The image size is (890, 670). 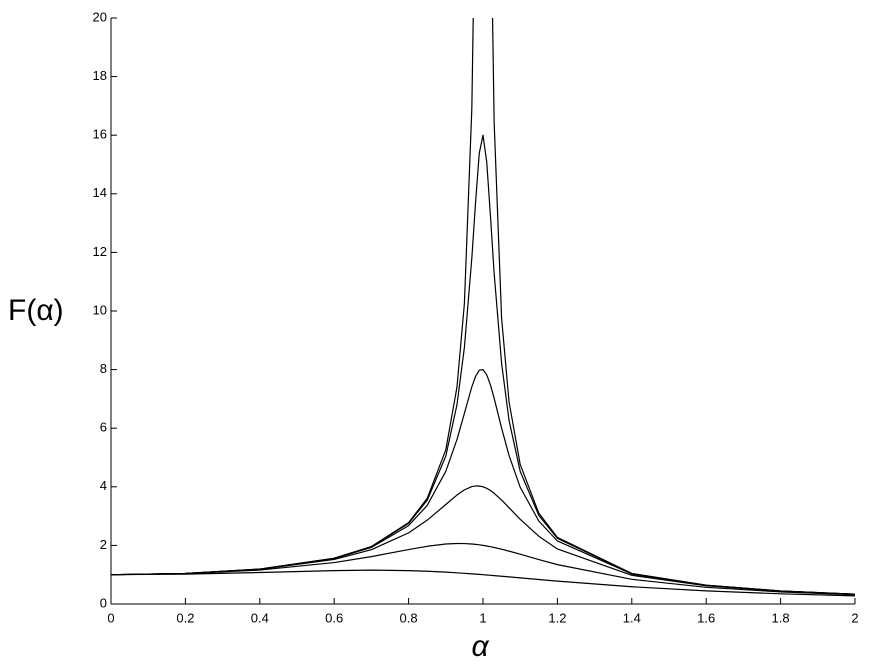 What do you see at coordinates (632, 617) in the screenshot?
I see `x-tick-label: 1.4` at bounding box center [632, 617].